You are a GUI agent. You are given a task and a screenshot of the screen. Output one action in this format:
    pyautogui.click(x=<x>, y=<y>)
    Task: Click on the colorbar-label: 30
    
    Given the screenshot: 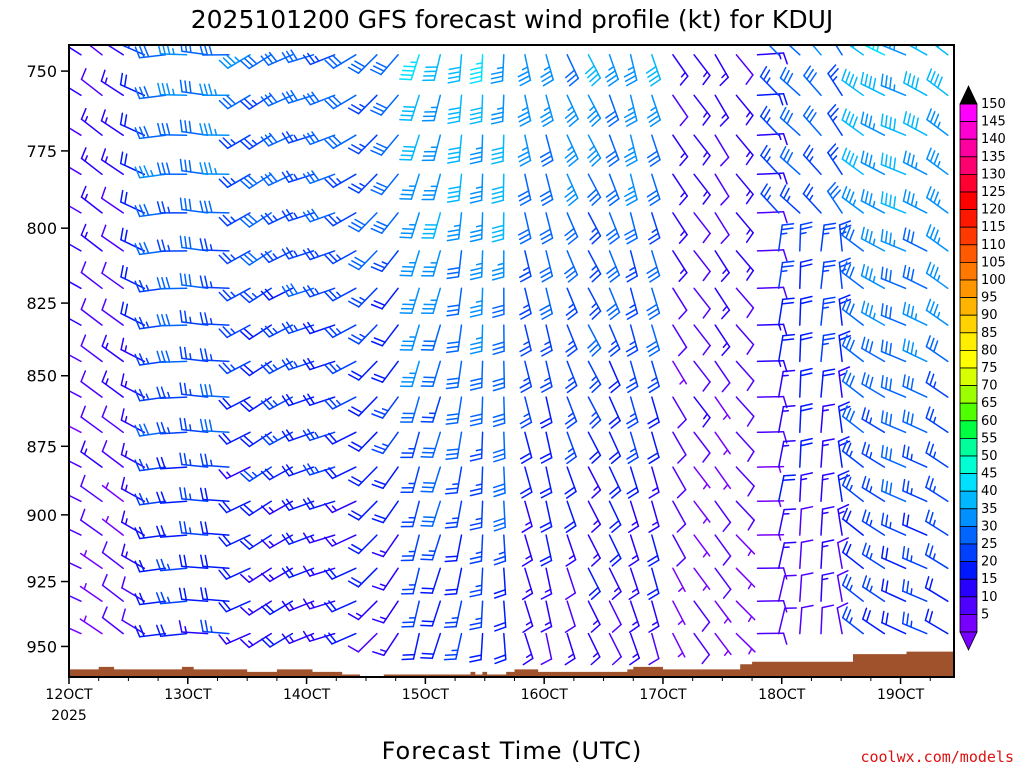 What is the action you would take?
    pyautogui.click(x=989, y=526)
    